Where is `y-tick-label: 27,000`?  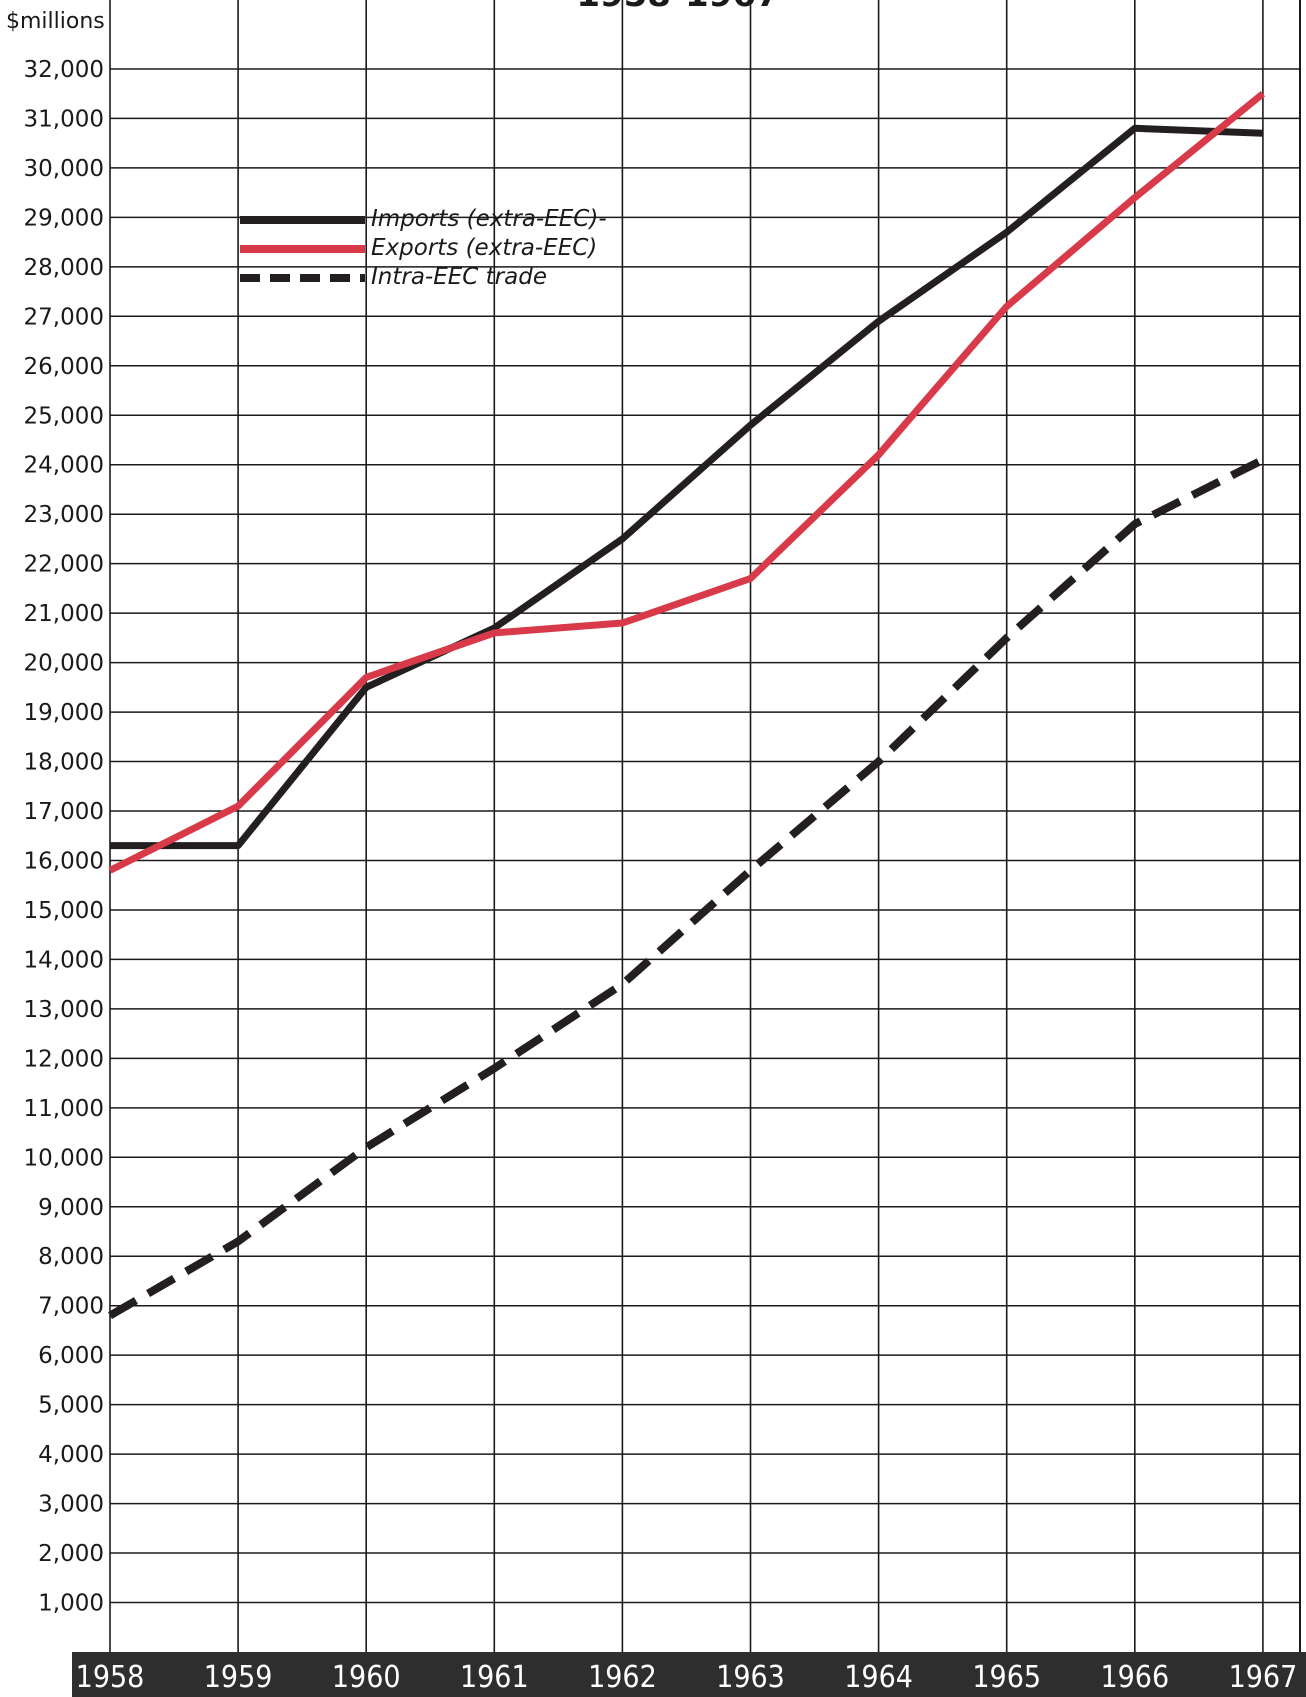
y-tick-label: 27,000 is located at coordinates (64, 317).